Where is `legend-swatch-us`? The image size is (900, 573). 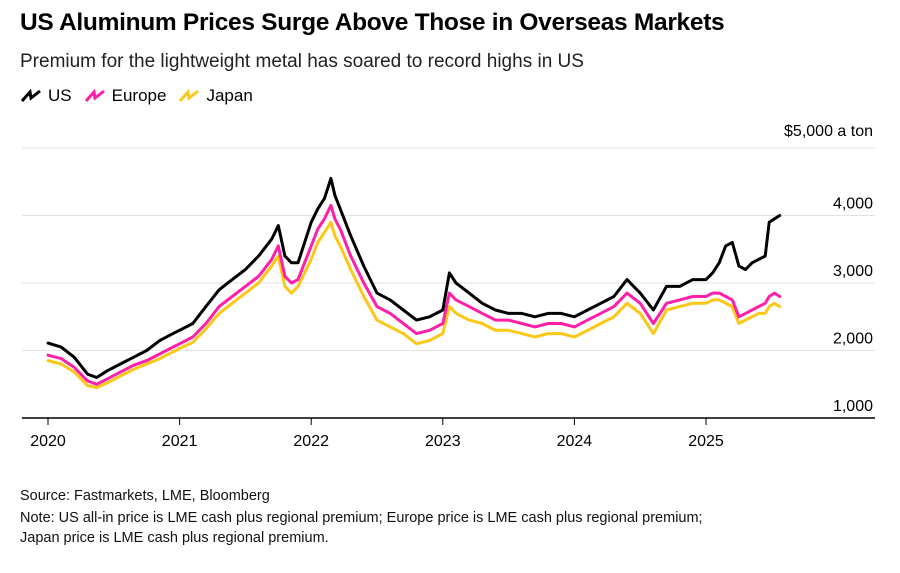
legend-swatch-us is located at coordinates (30, 95).